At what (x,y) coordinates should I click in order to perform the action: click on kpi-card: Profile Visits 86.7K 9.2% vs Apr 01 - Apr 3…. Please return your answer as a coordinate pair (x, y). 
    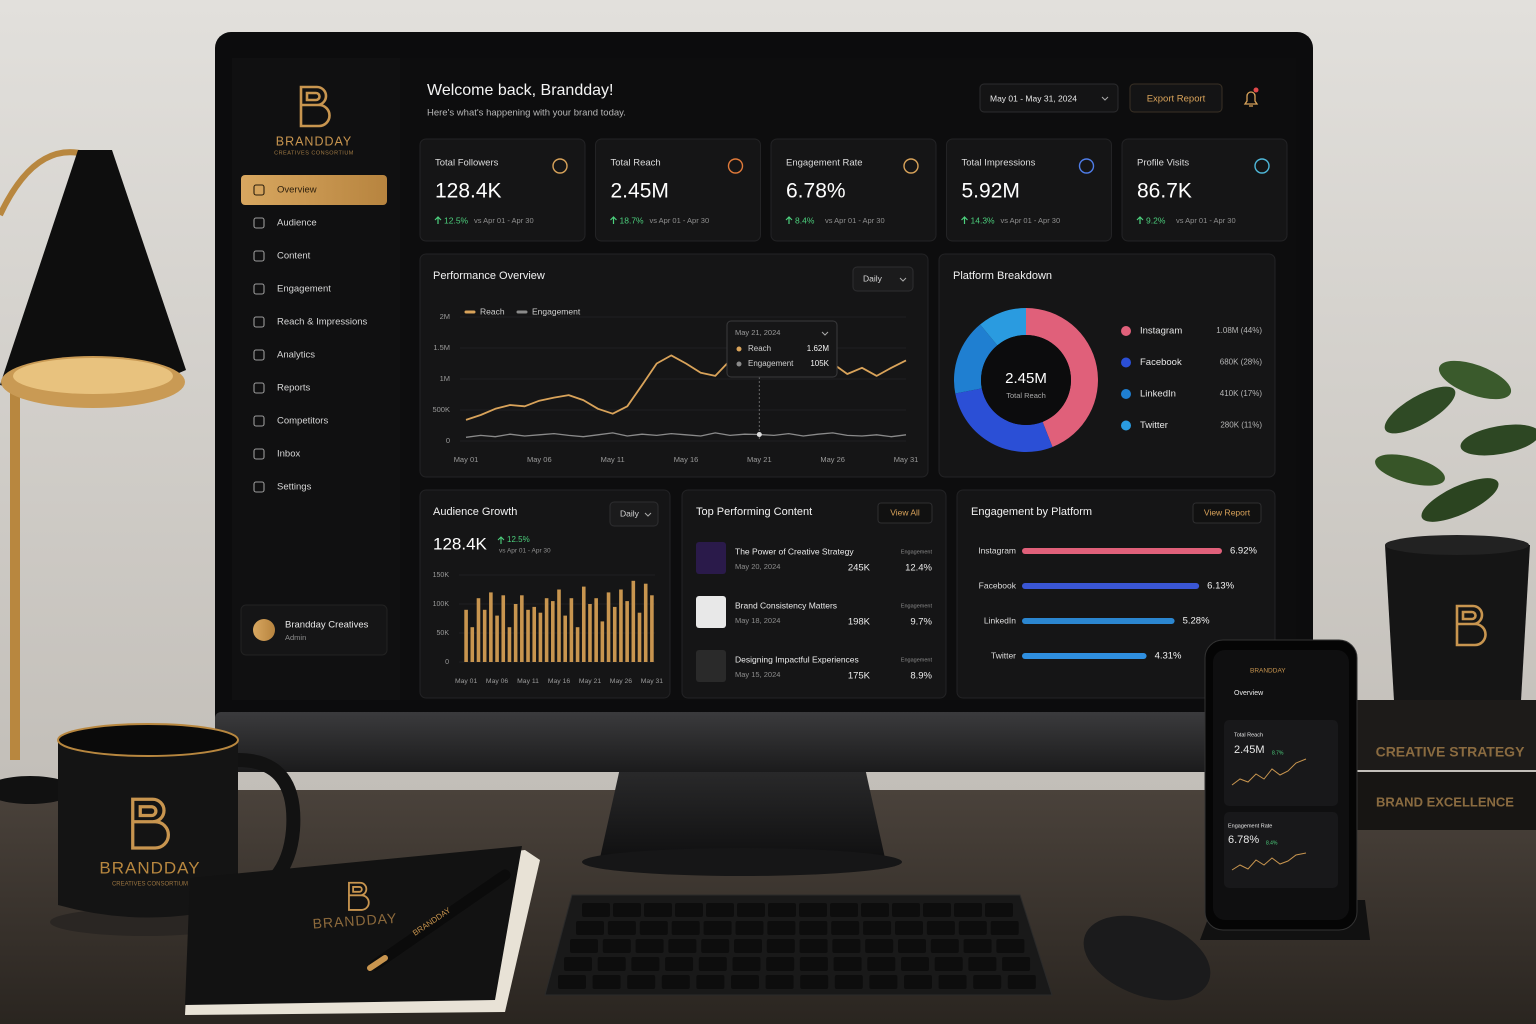
    Looking at the image, I should click on (1204, 190).